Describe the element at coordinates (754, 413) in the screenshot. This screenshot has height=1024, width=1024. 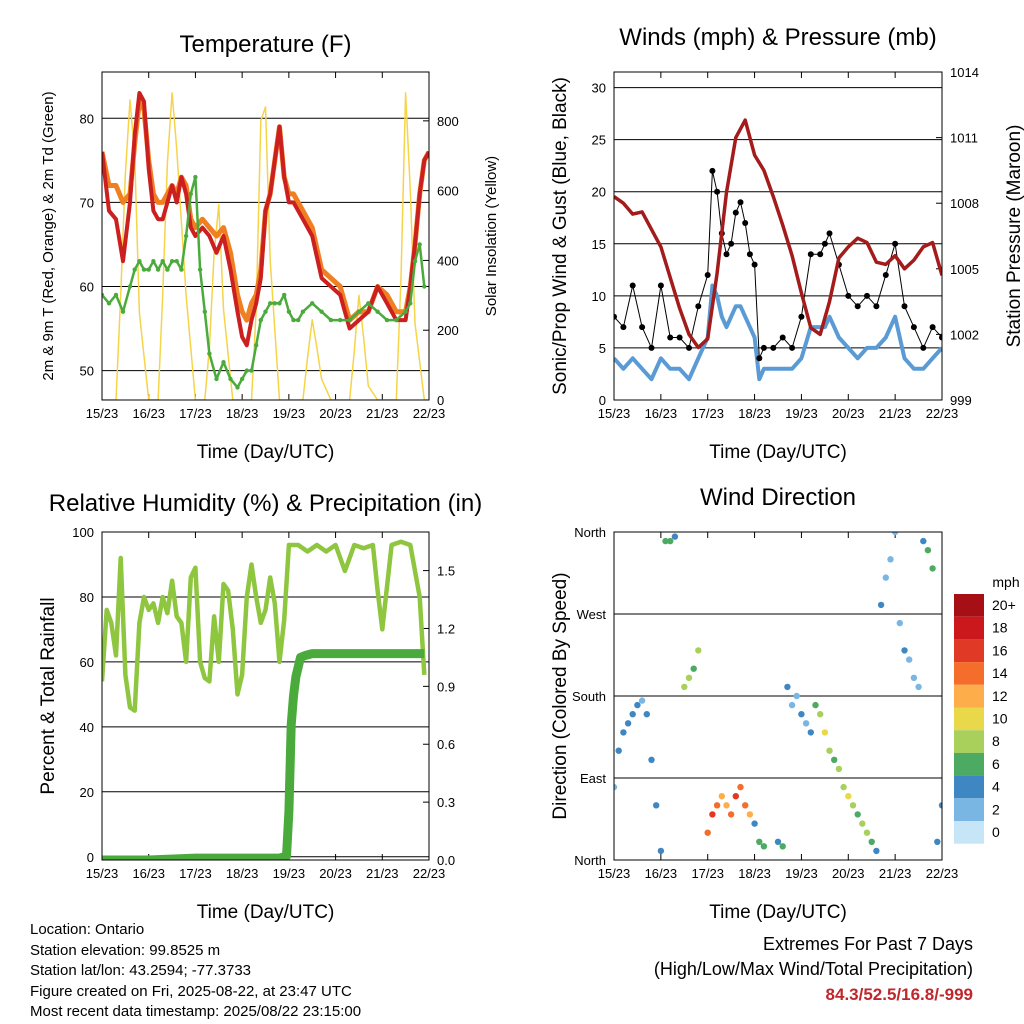
I see `winds-xtick-label-3: 18/23` at that location.